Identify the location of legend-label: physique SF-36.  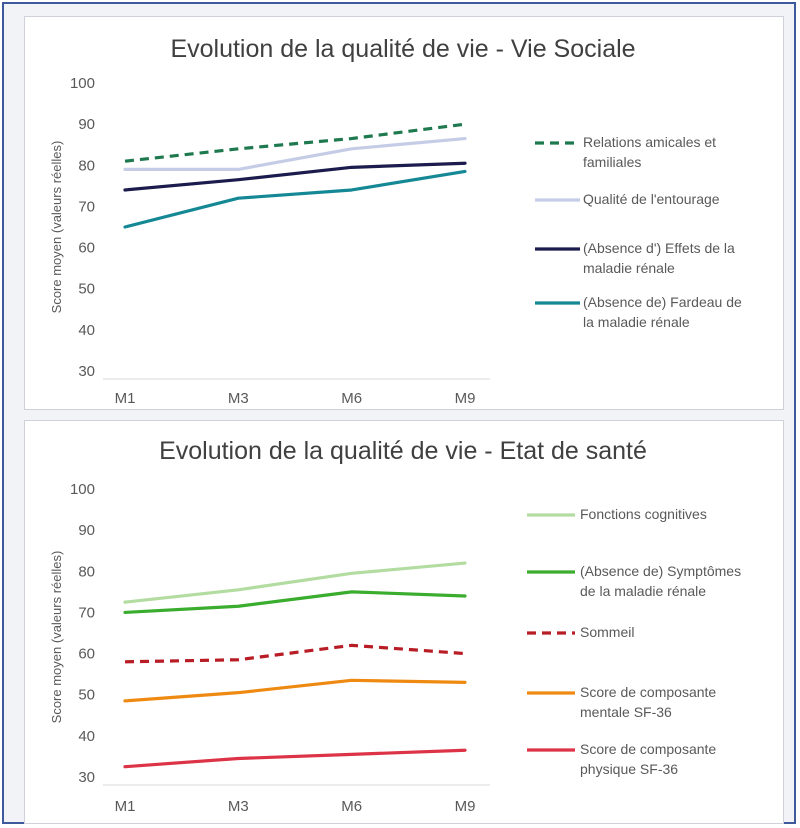
(629, 769).